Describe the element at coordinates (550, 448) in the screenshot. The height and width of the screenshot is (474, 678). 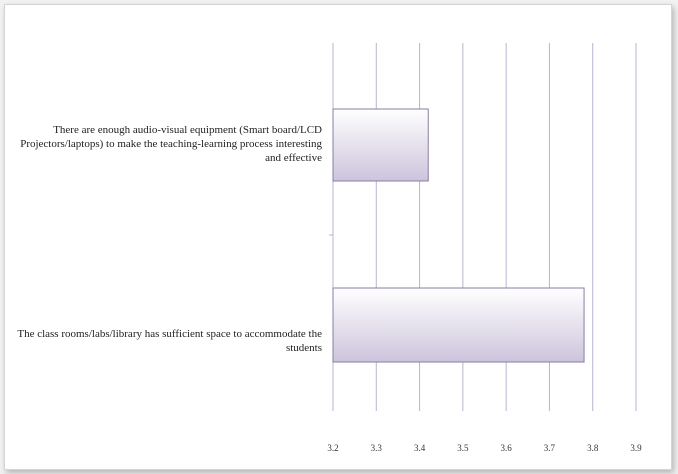
I see `x-tick-label-5: 3.7` at that location.